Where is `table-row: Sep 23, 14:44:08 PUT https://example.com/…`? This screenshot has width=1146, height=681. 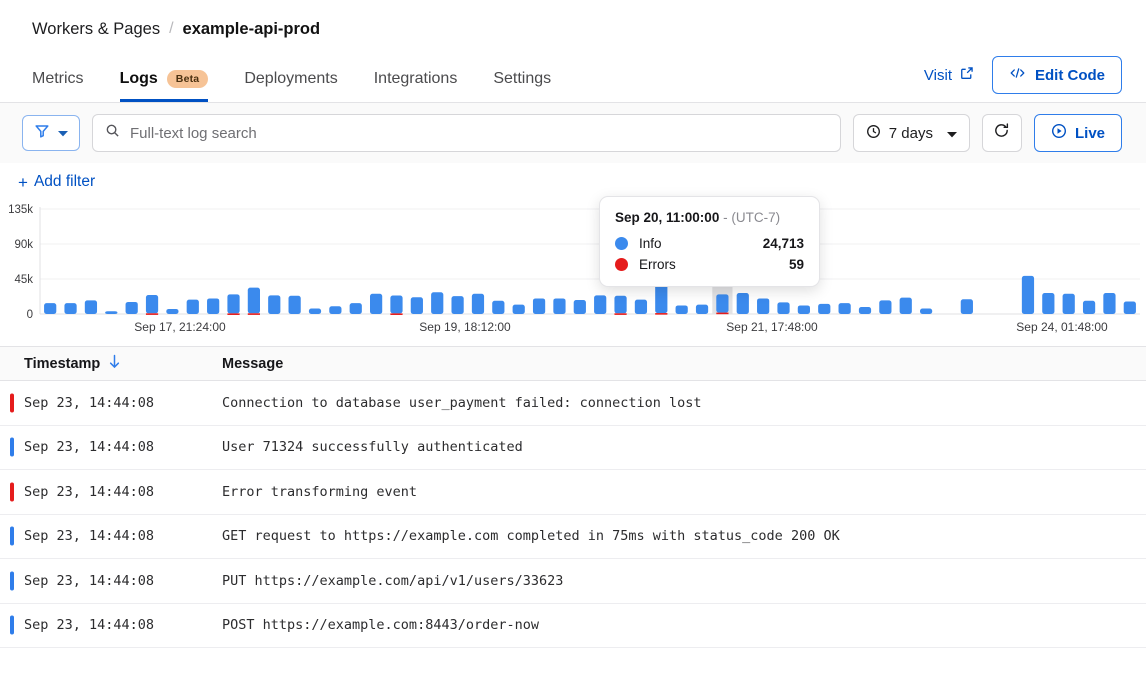 table-row: Sep 23, 14:44:08 PUT https://example.com/… is located at coordinates (573, 581).